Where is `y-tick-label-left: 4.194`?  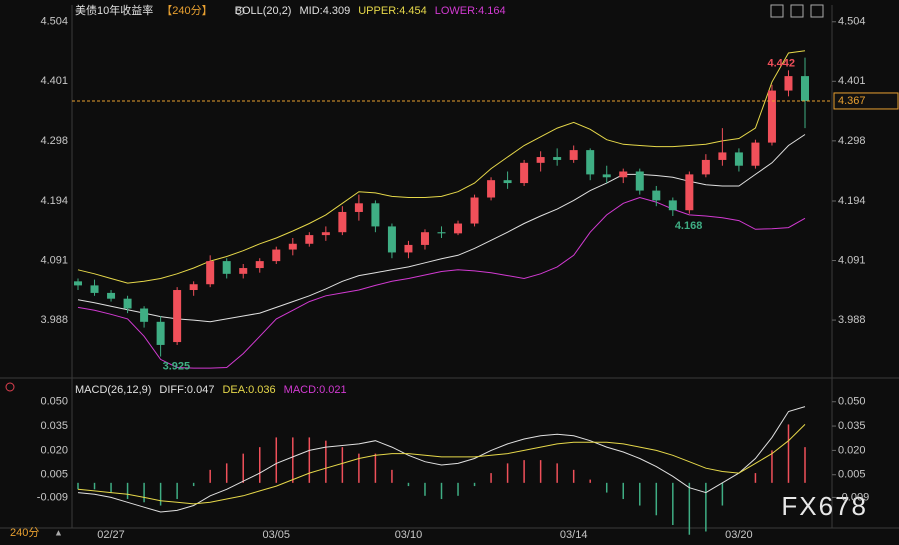 y-tick-label-left: 4.194 is located at coordinates (54, 201).